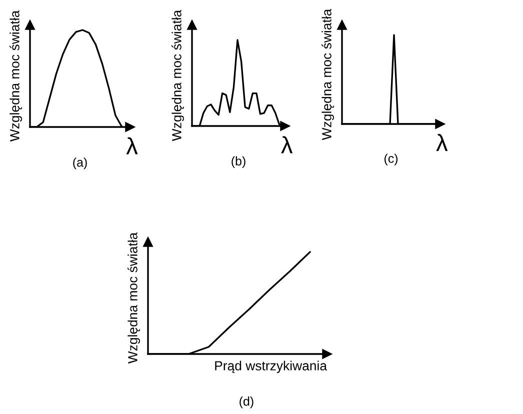 The height and width of the screenshot is (414, 523). Describe the element at coordinates (271, 367) in the screenshot. I see `x-axis-title: Prąd wstrzykiwania` at that location.